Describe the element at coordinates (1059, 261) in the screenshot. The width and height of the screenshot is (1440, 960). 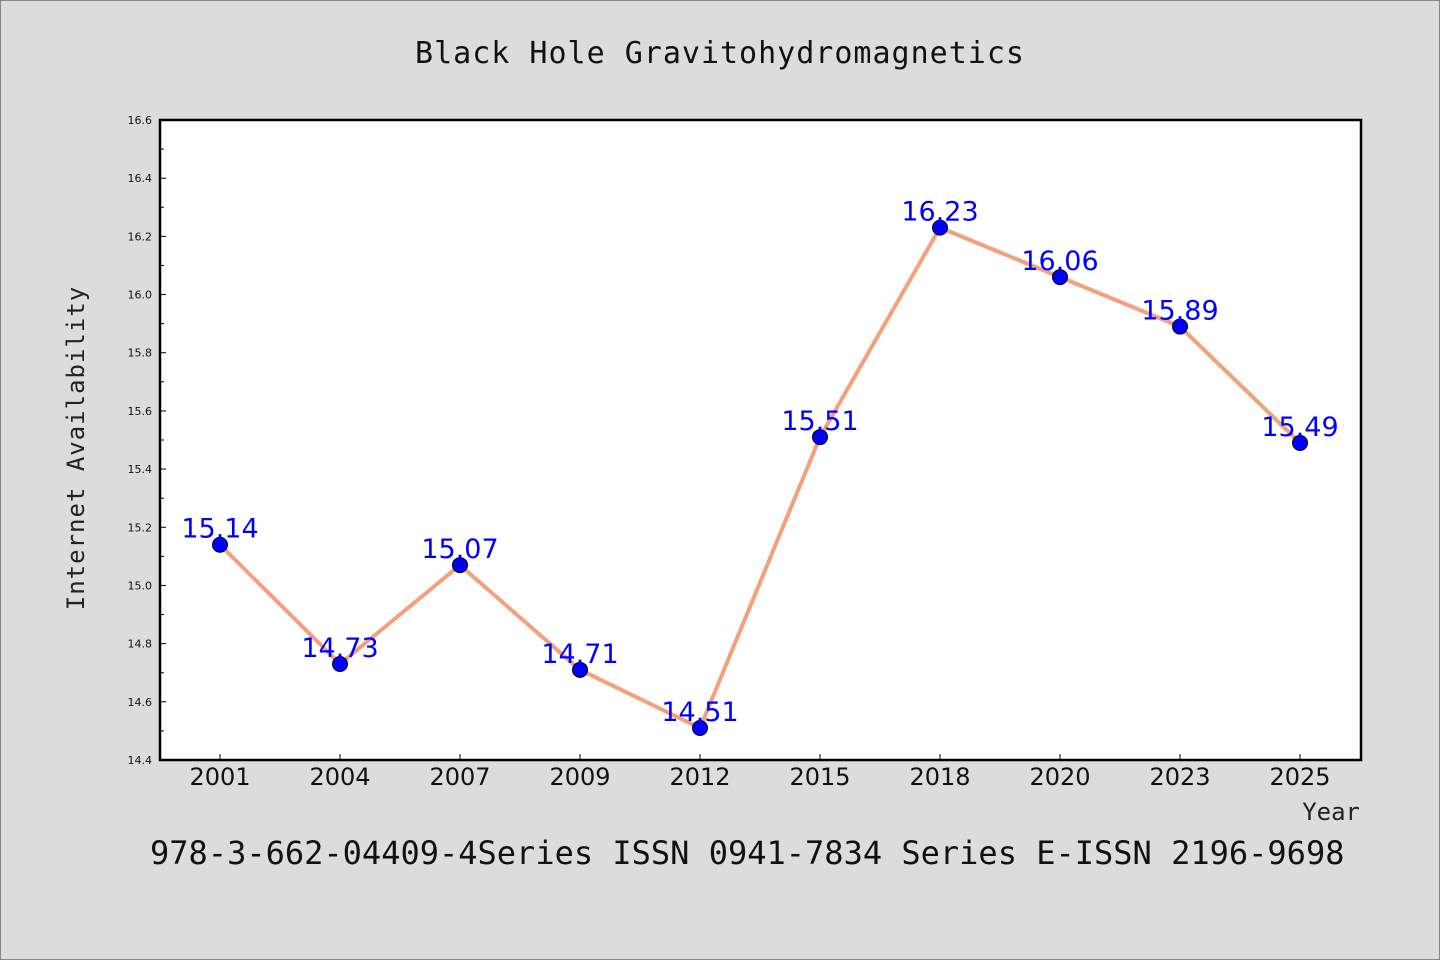
I see `data-label: 16.06` at that location.